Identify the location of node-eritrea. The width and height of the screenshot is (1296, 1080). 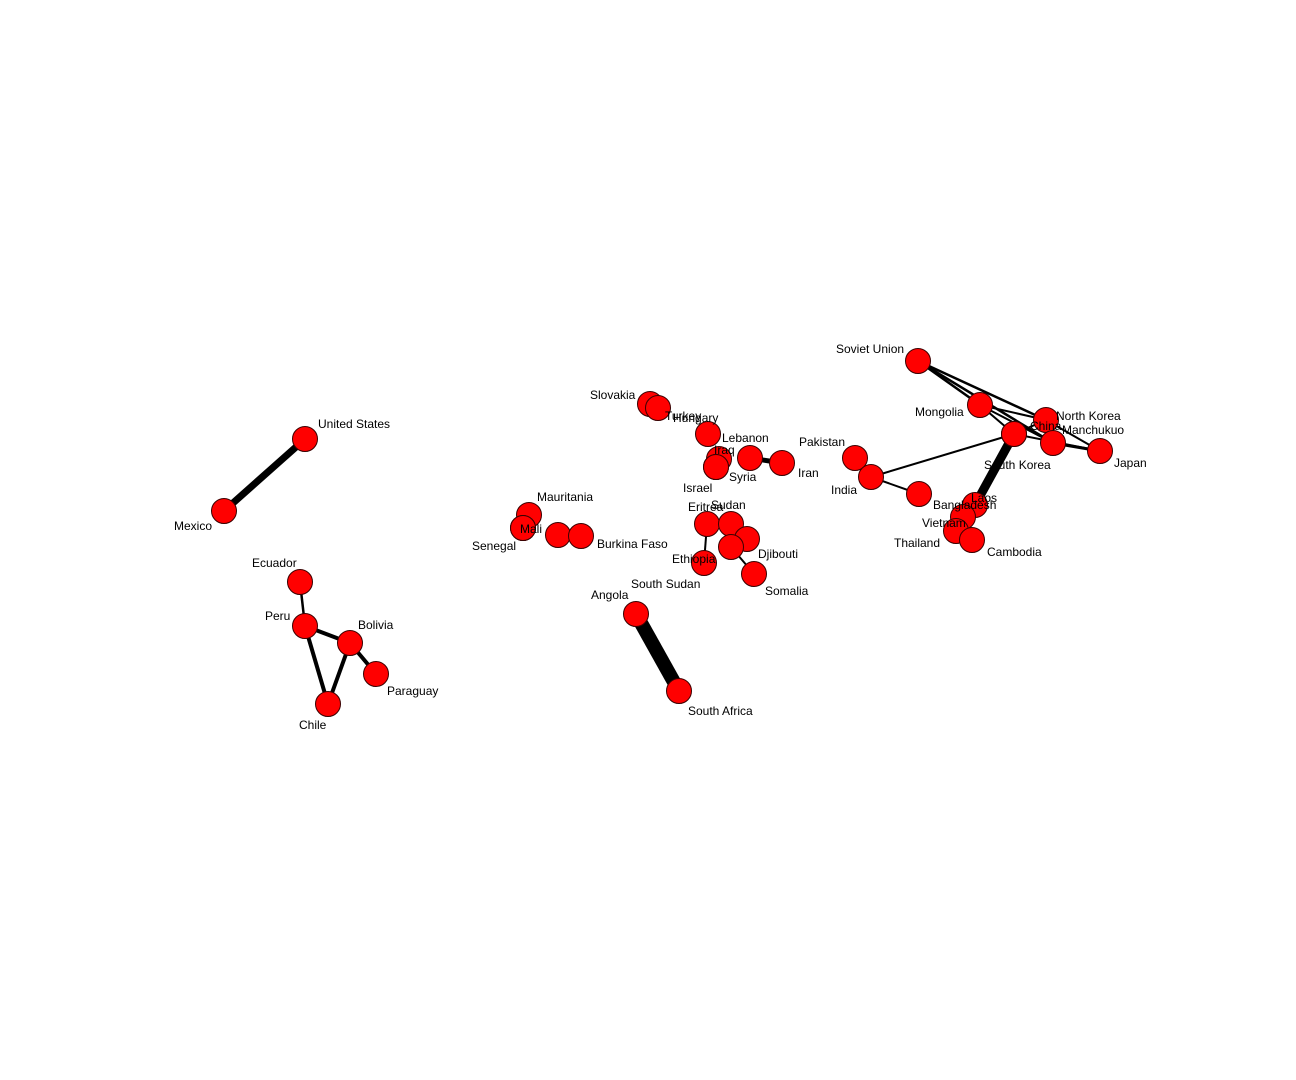
(707, 524).